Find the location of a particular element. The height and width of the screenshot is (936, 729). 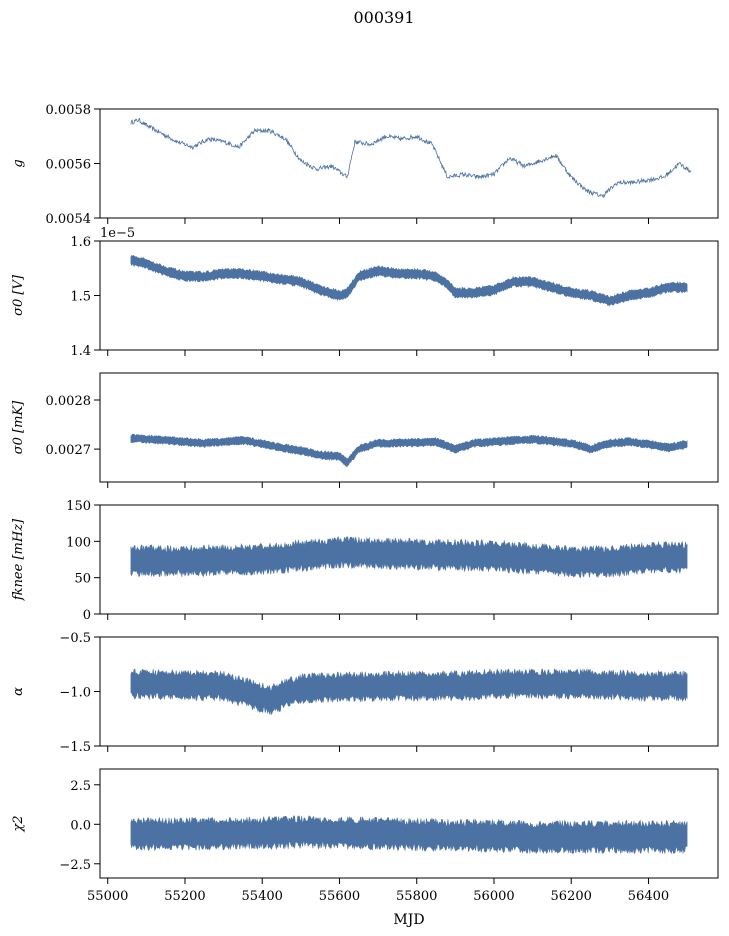

axes-frame-chi2 is located at coordinates (409, 823).